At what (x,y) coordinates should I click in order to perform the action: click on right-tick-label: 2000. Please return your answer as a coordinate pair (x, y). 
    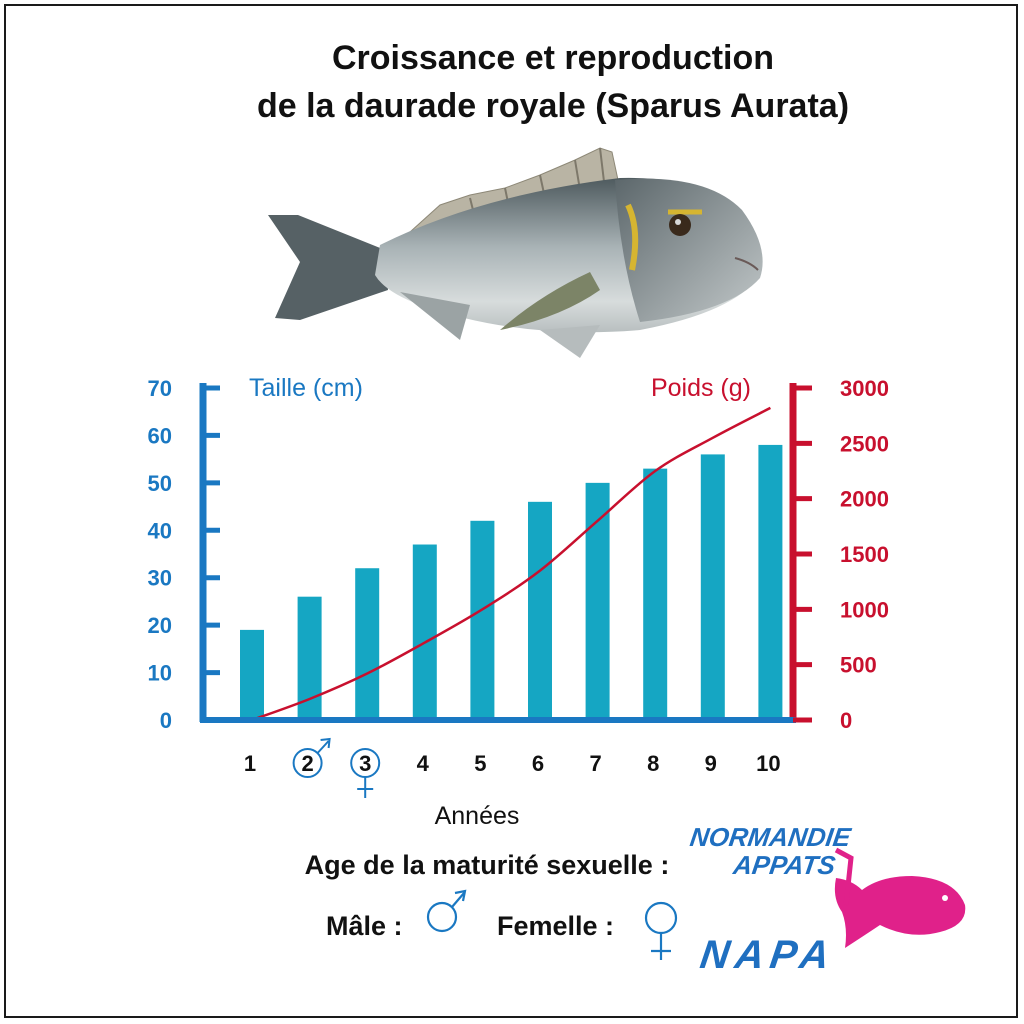
    Looking at the image, I should click on (864, 499).